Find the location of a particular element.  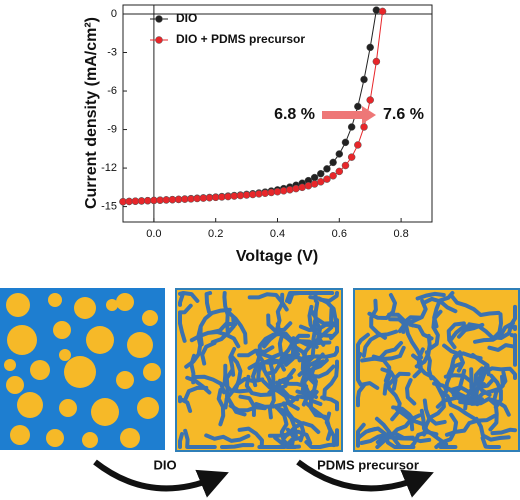

x-tick-label: 0.4 is located at coordinates (277, 234).